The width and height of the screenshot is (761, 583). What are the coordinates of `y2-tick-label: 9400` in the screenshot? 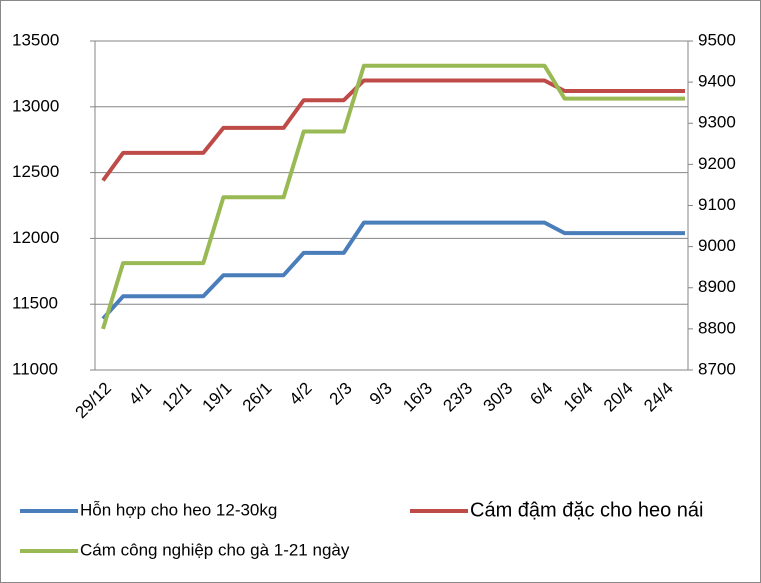 It's located at (717, 81).